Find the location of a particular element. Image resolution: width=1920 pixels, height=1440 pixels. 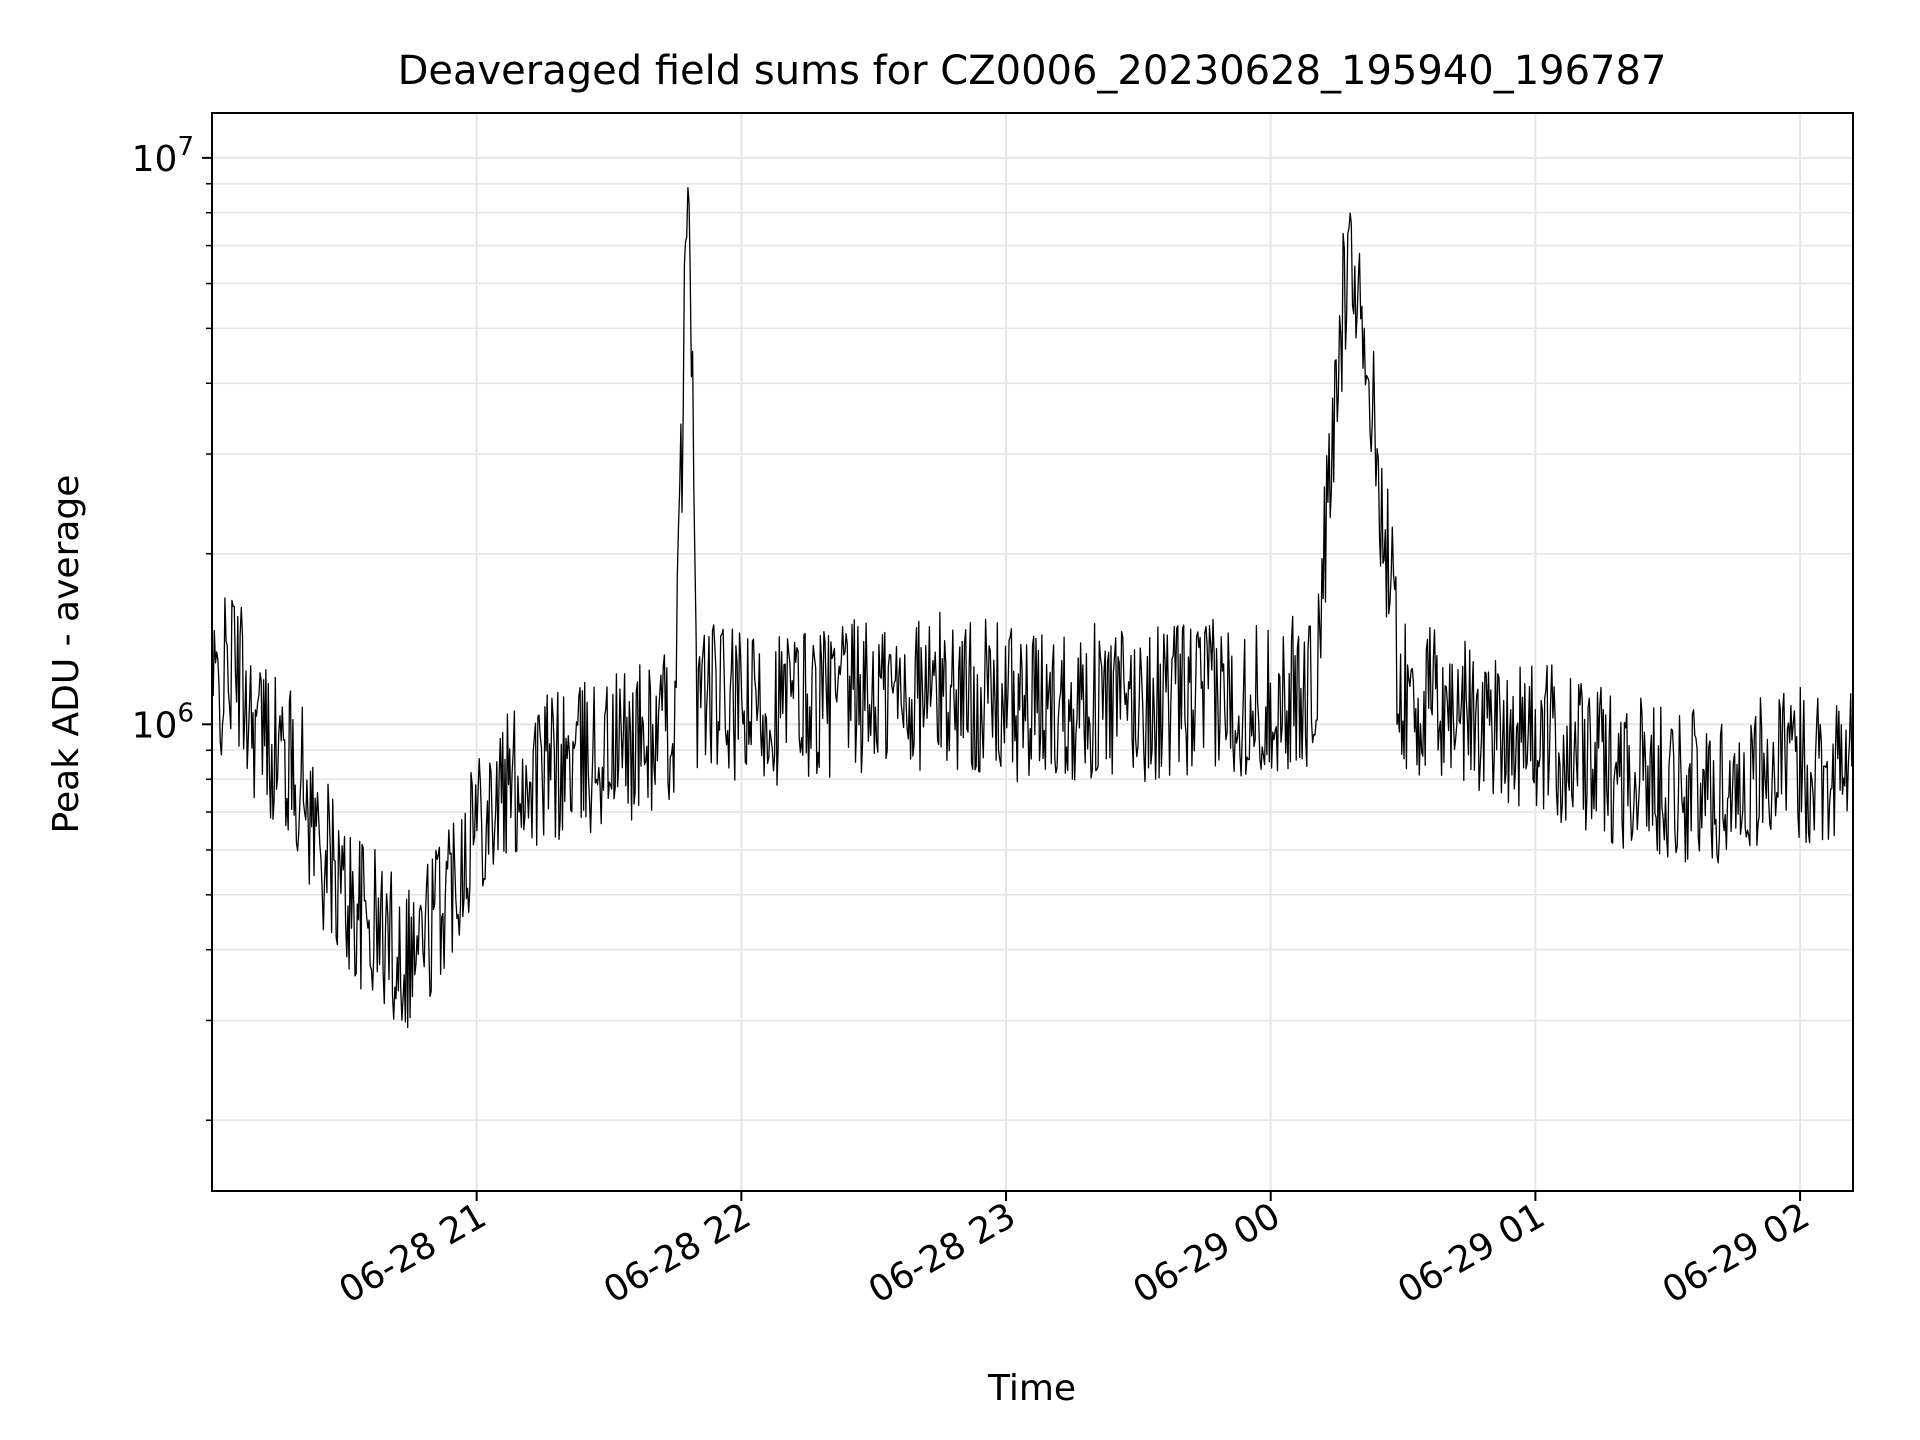

x-axis-label: Time is located at coordinates (1031, 1388).